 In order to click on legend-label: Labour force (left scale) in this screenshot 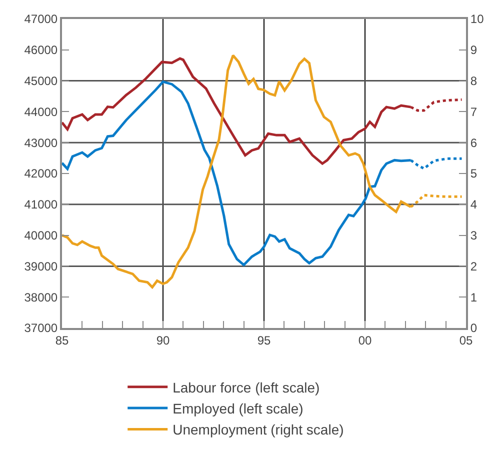, I will do `click(246, 387)`.